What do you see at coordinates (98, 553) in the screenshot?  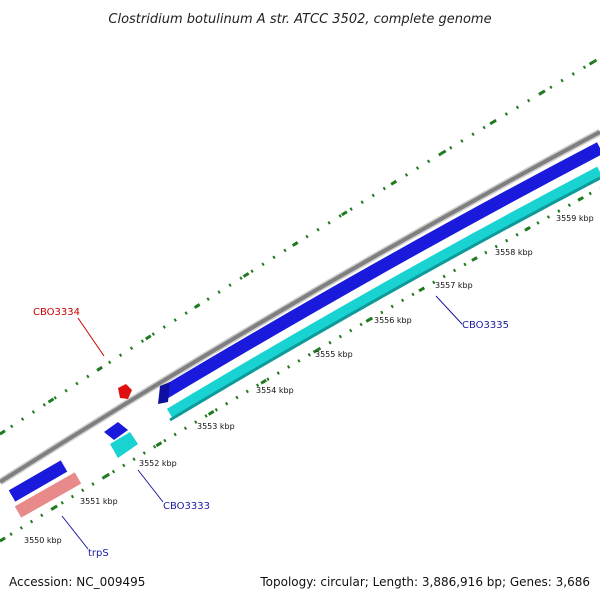 I see `gene-label-trps: trpS` at bounding box center [98, 553].